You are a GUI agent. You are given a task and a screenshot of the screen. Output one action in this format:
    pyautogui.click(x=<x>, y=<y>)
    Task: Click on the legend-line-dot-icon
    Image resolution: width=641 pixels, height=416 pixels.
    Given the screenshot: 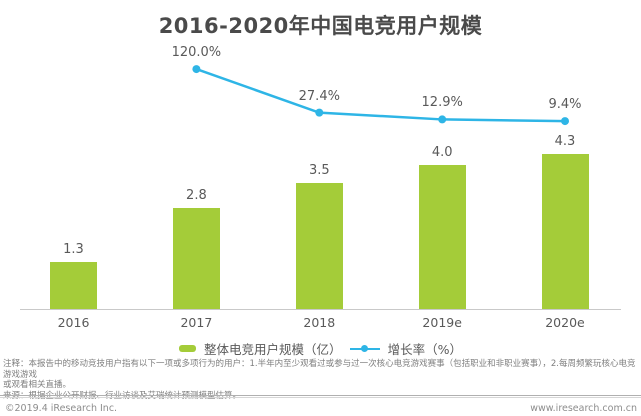 What is the action you would take?
    pyautogui.click(x=364, y=348)
    